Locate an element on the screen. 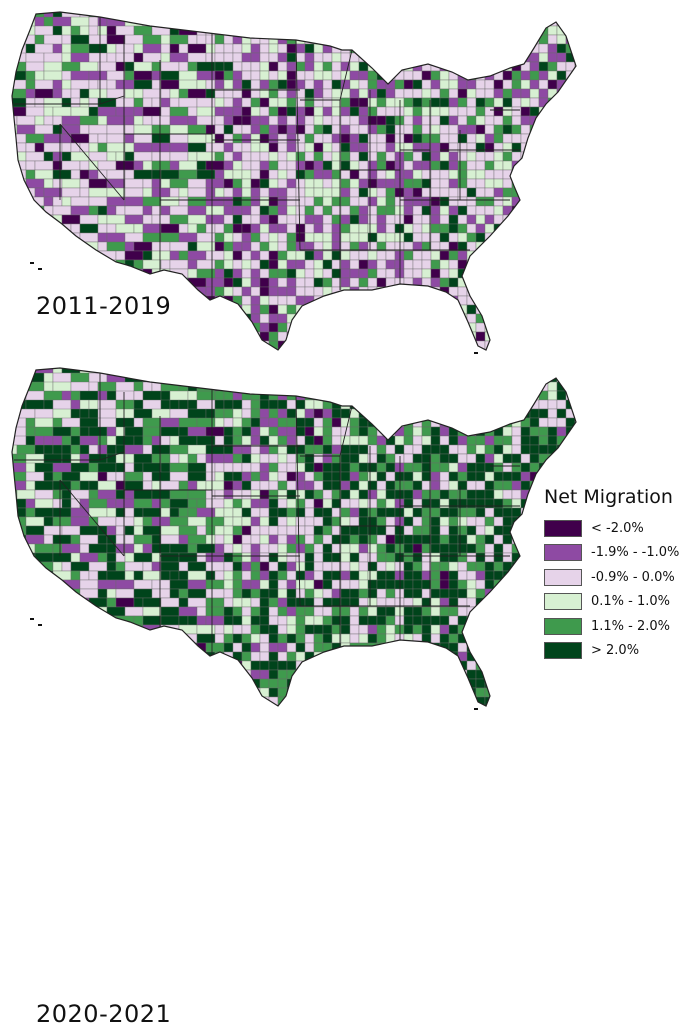 The height and width of the screenshot is (1028, 692). state-border is located at coordinates (92, 162).